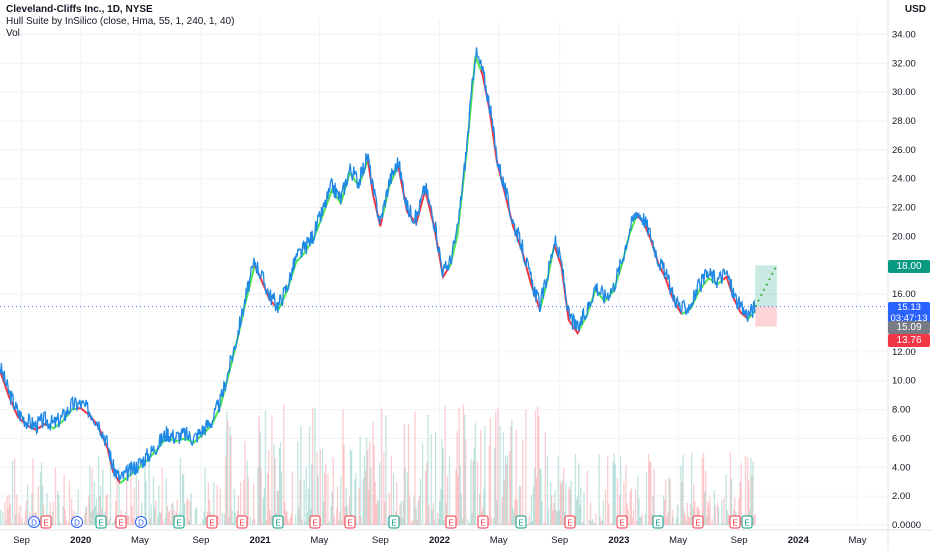 The image size is (932, 555). What do you see at coordinates (140, 540) in the screenshot?
I see `x-tick-label: May` at bounding box center [140, 540].